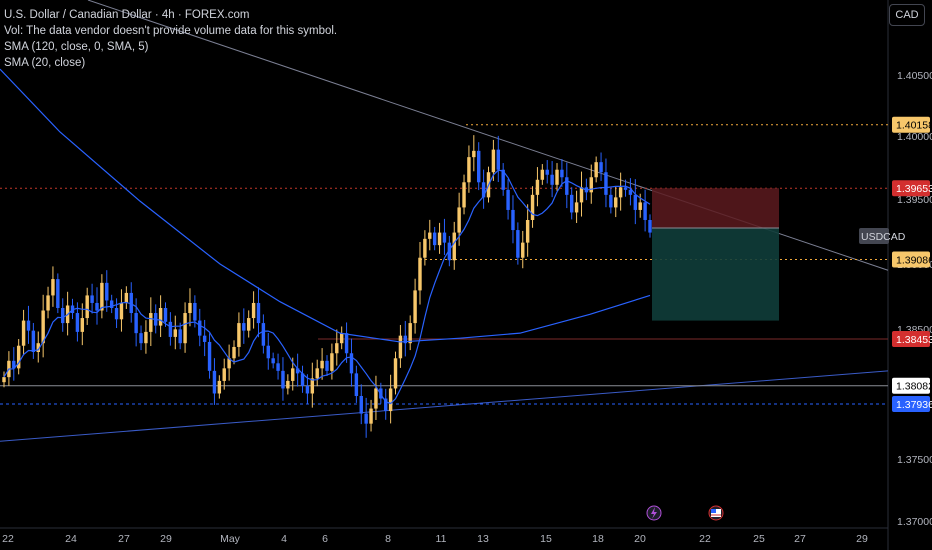 This screenshot has height=550, width=932. What do you see at coordinates (914, 405) in the screenshot?
I see `price-tag-text: 1.37936` at bounding box center [914, 405].